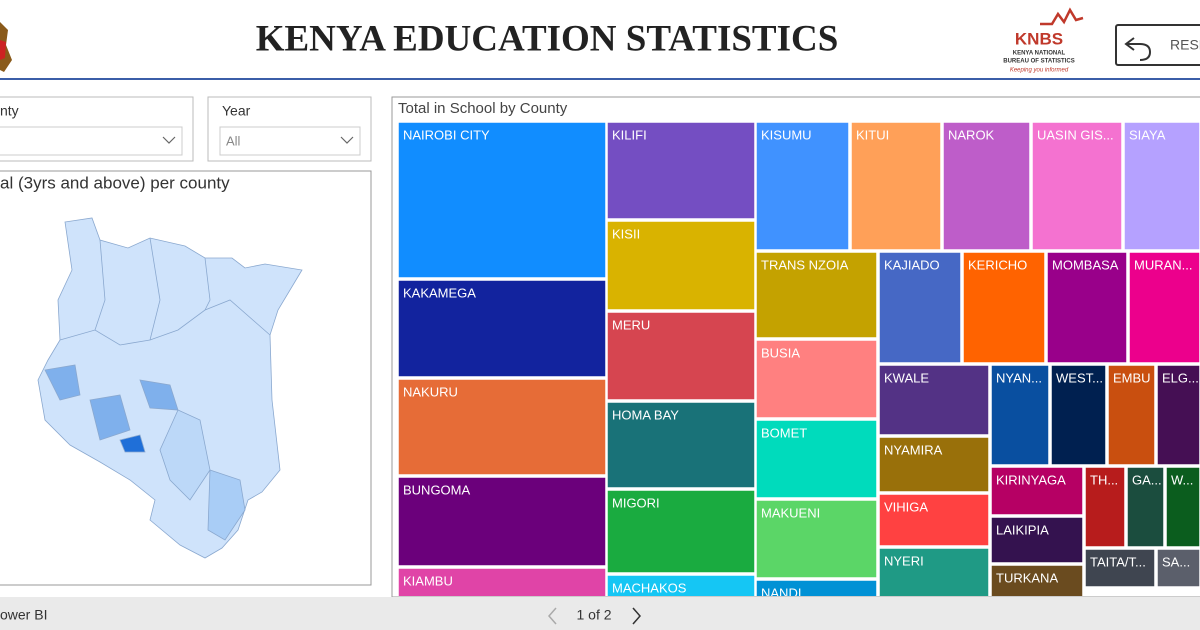  I want to click on treemap-tile: KISII, so click(681, 265).